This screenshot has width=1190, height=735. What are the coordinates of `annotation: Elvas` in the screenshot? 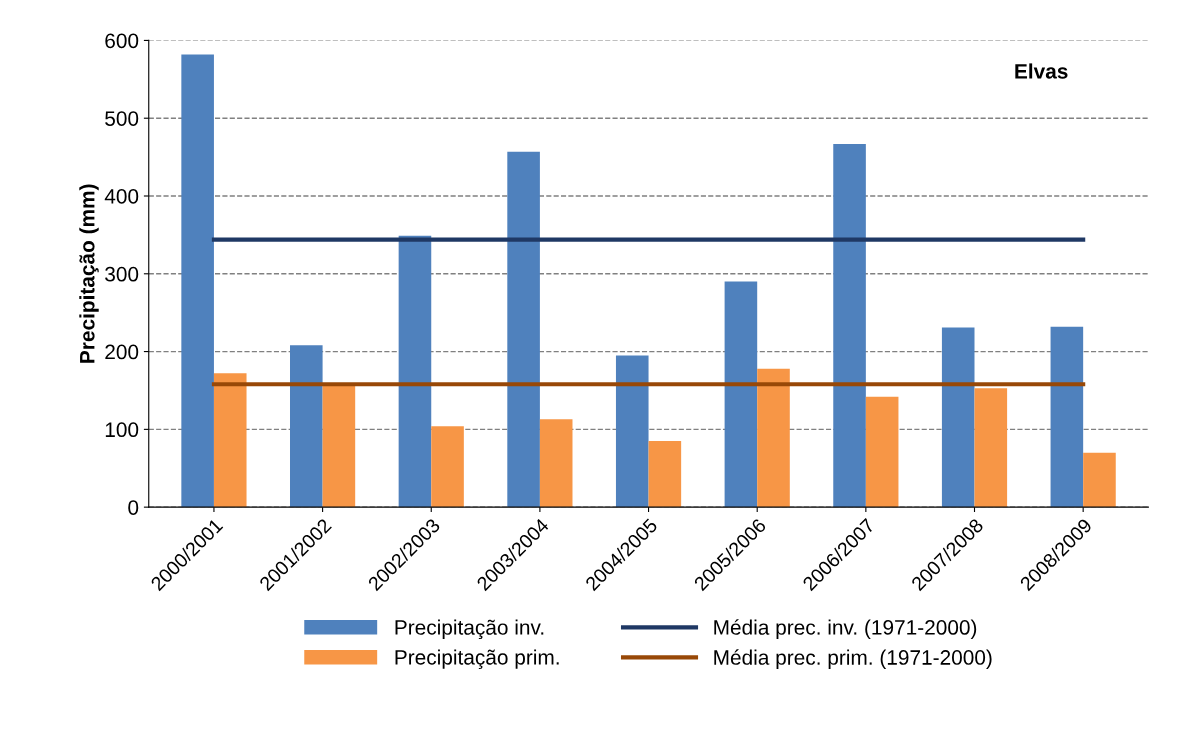 It's located at (1041, 71).